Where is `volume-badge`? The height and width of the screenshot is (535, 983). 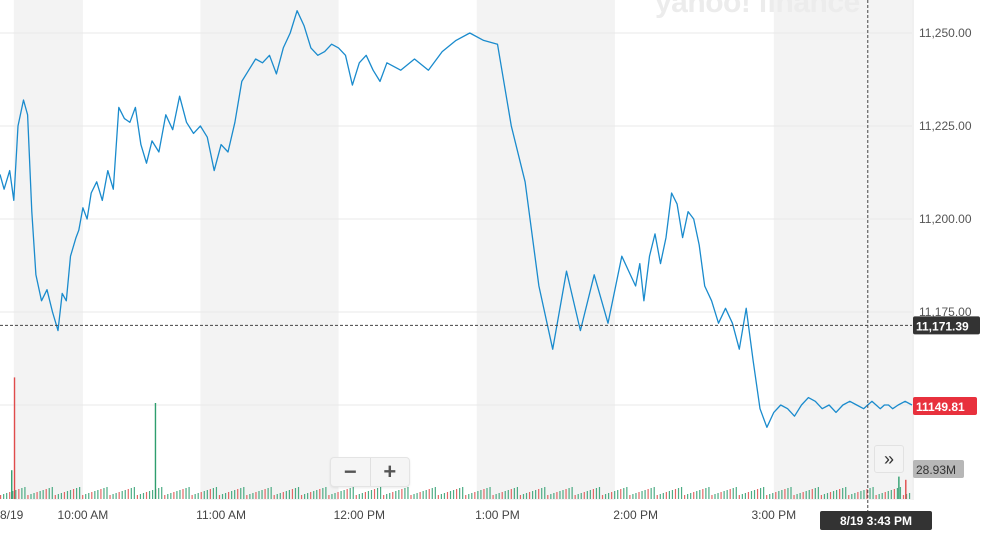 volume-badge is located at coordinates (938, 469).